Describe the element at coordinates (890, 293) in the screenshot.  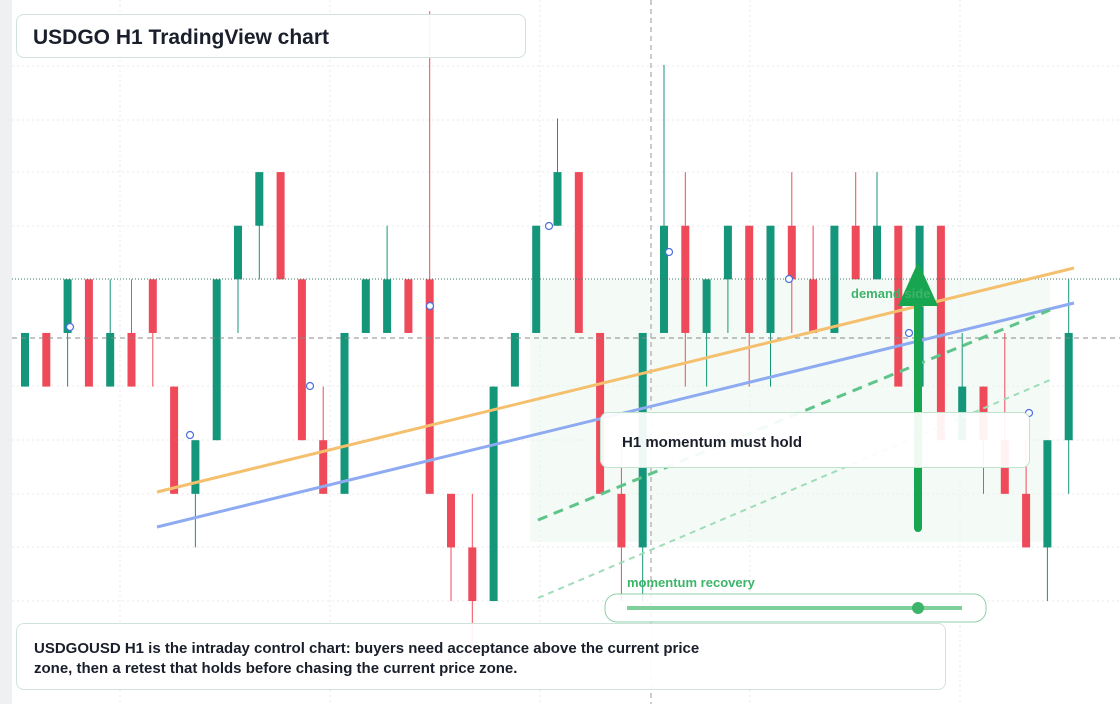
I see `annotation: demand side` at that location.